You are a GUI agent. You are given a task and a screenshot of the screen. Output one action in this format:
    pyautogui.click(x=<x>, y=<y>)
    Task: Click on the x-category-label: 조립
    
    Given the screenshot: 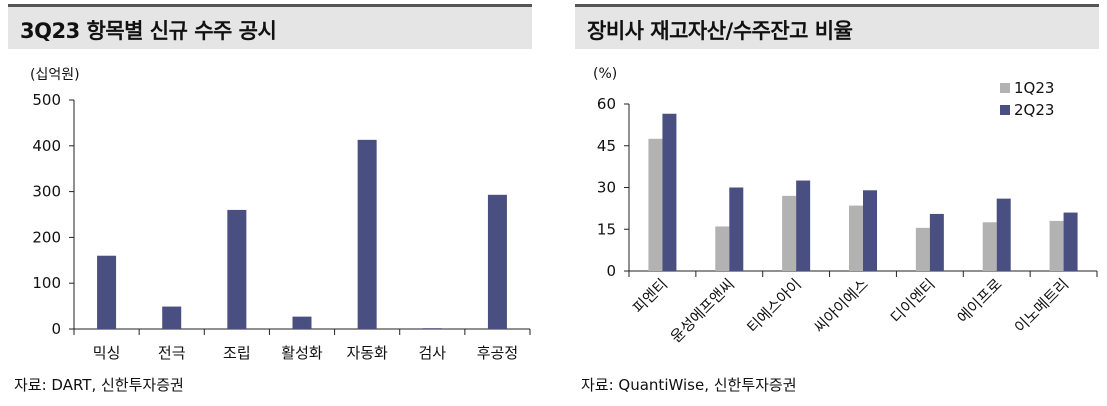 What is the action you would take?
    pyautogui.click(x=237, y=353)
    